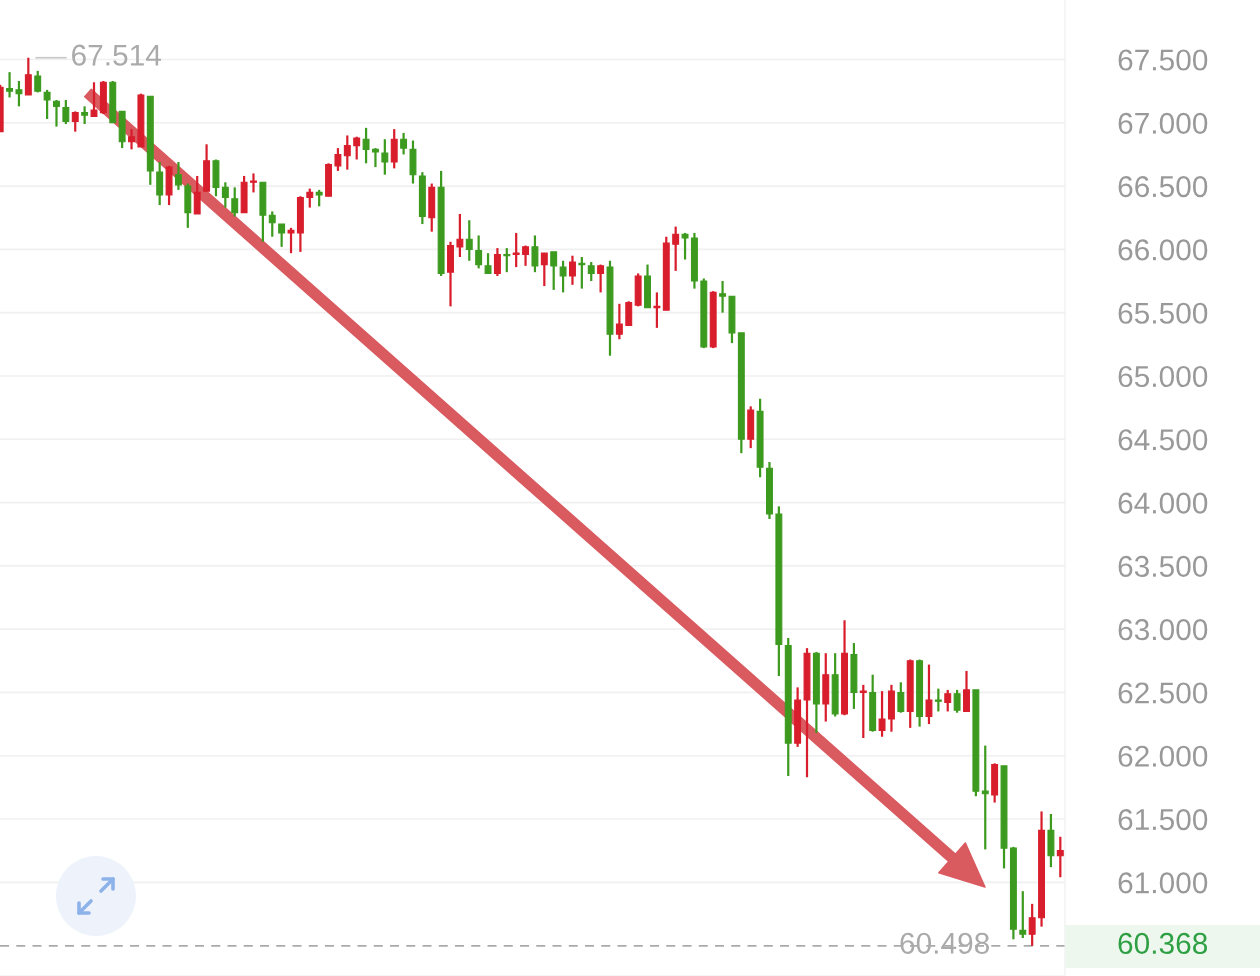  I want to click on y-tick-label: 65.500, so click(1163, 313).